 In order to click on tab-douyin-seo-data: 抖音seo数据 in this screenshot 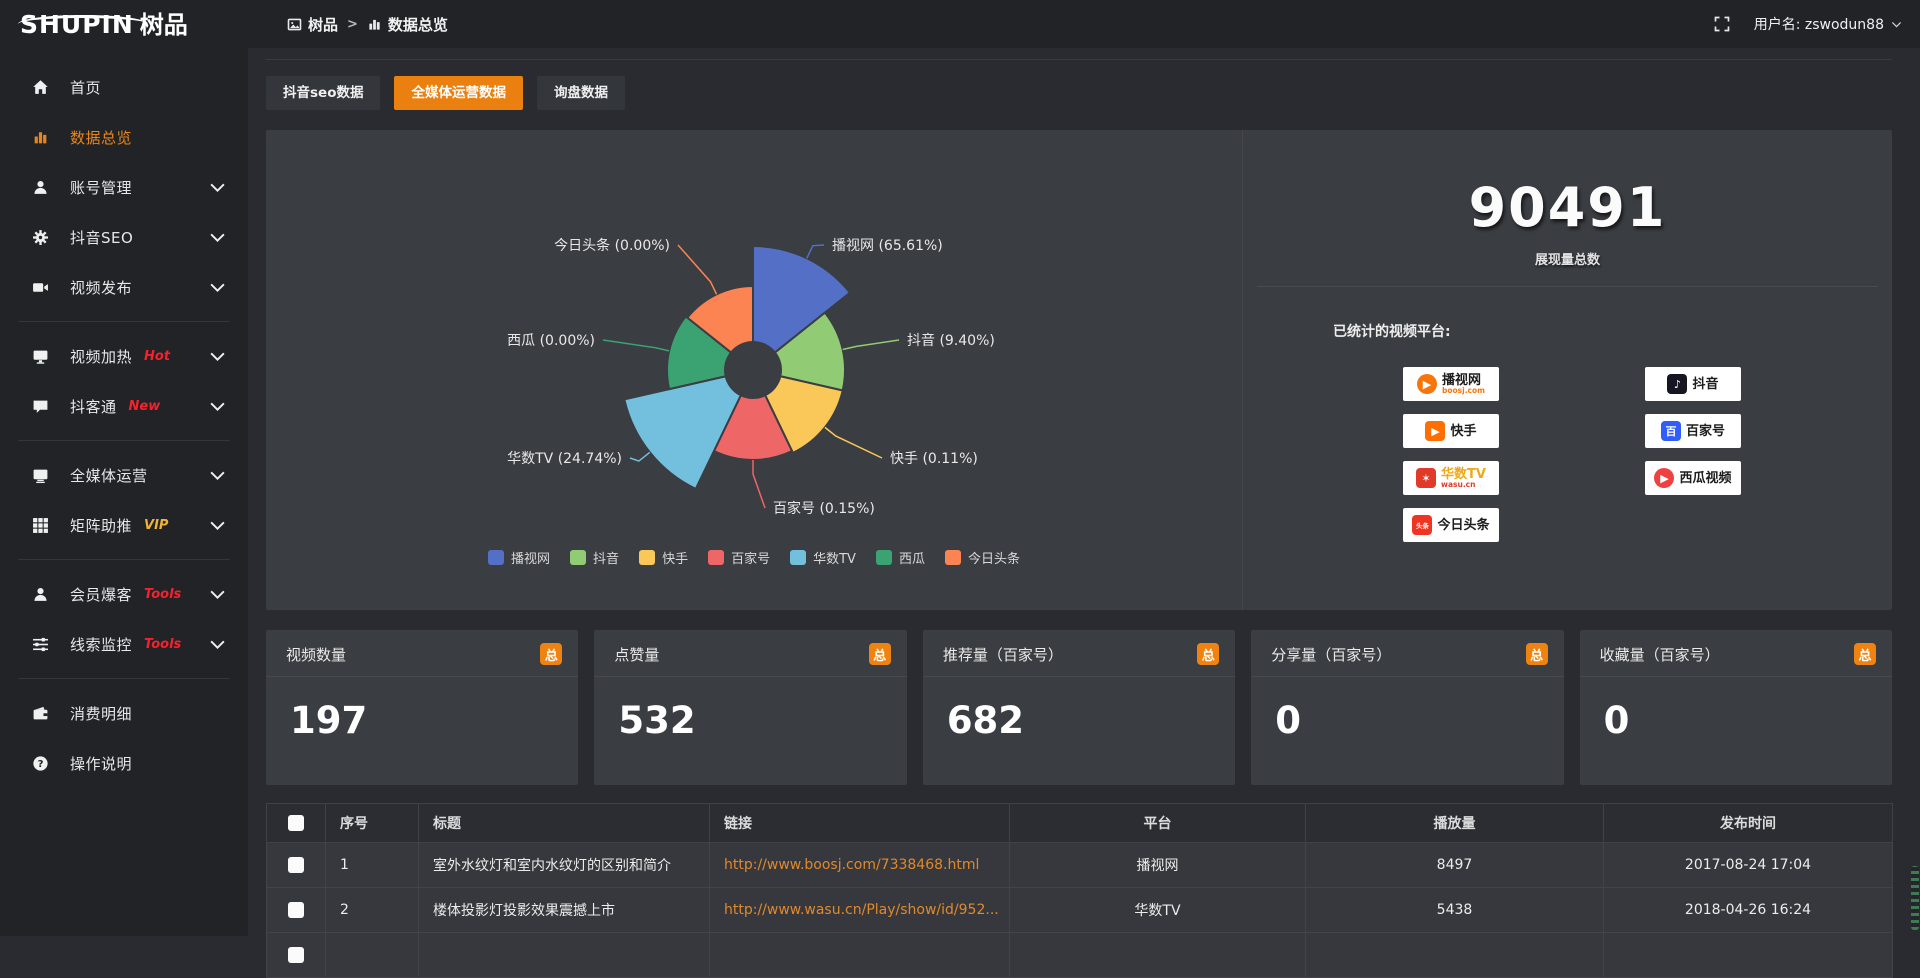, I will do `click(323, 93)`.